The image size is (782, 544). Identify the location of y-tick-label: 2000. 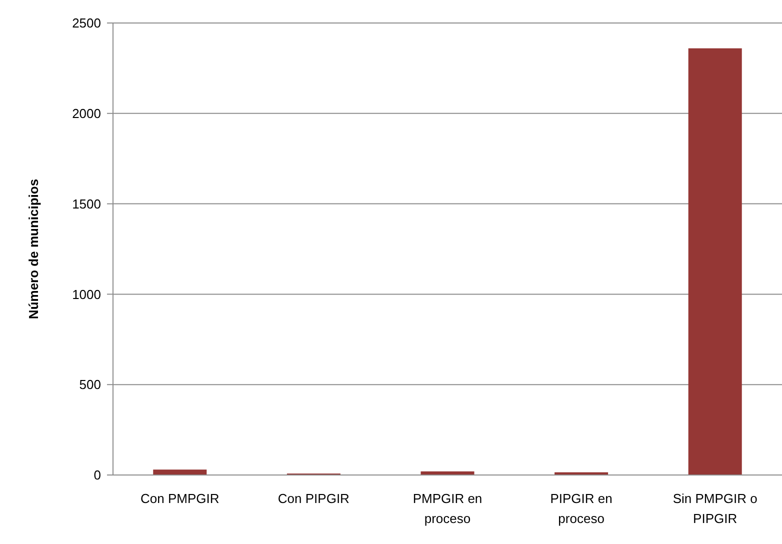
(86, 113).